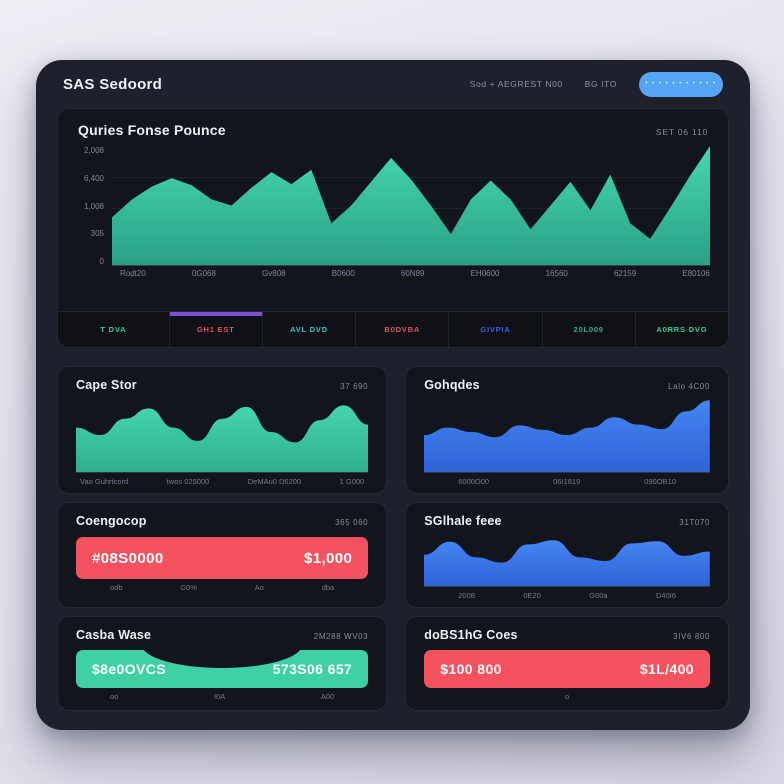 The width and height of the screenshot is (784, 784). What do you see at coordinates (352, 522) in the screenshot?
I see `card-meta: 365 060` at bounding box center [352, 522].